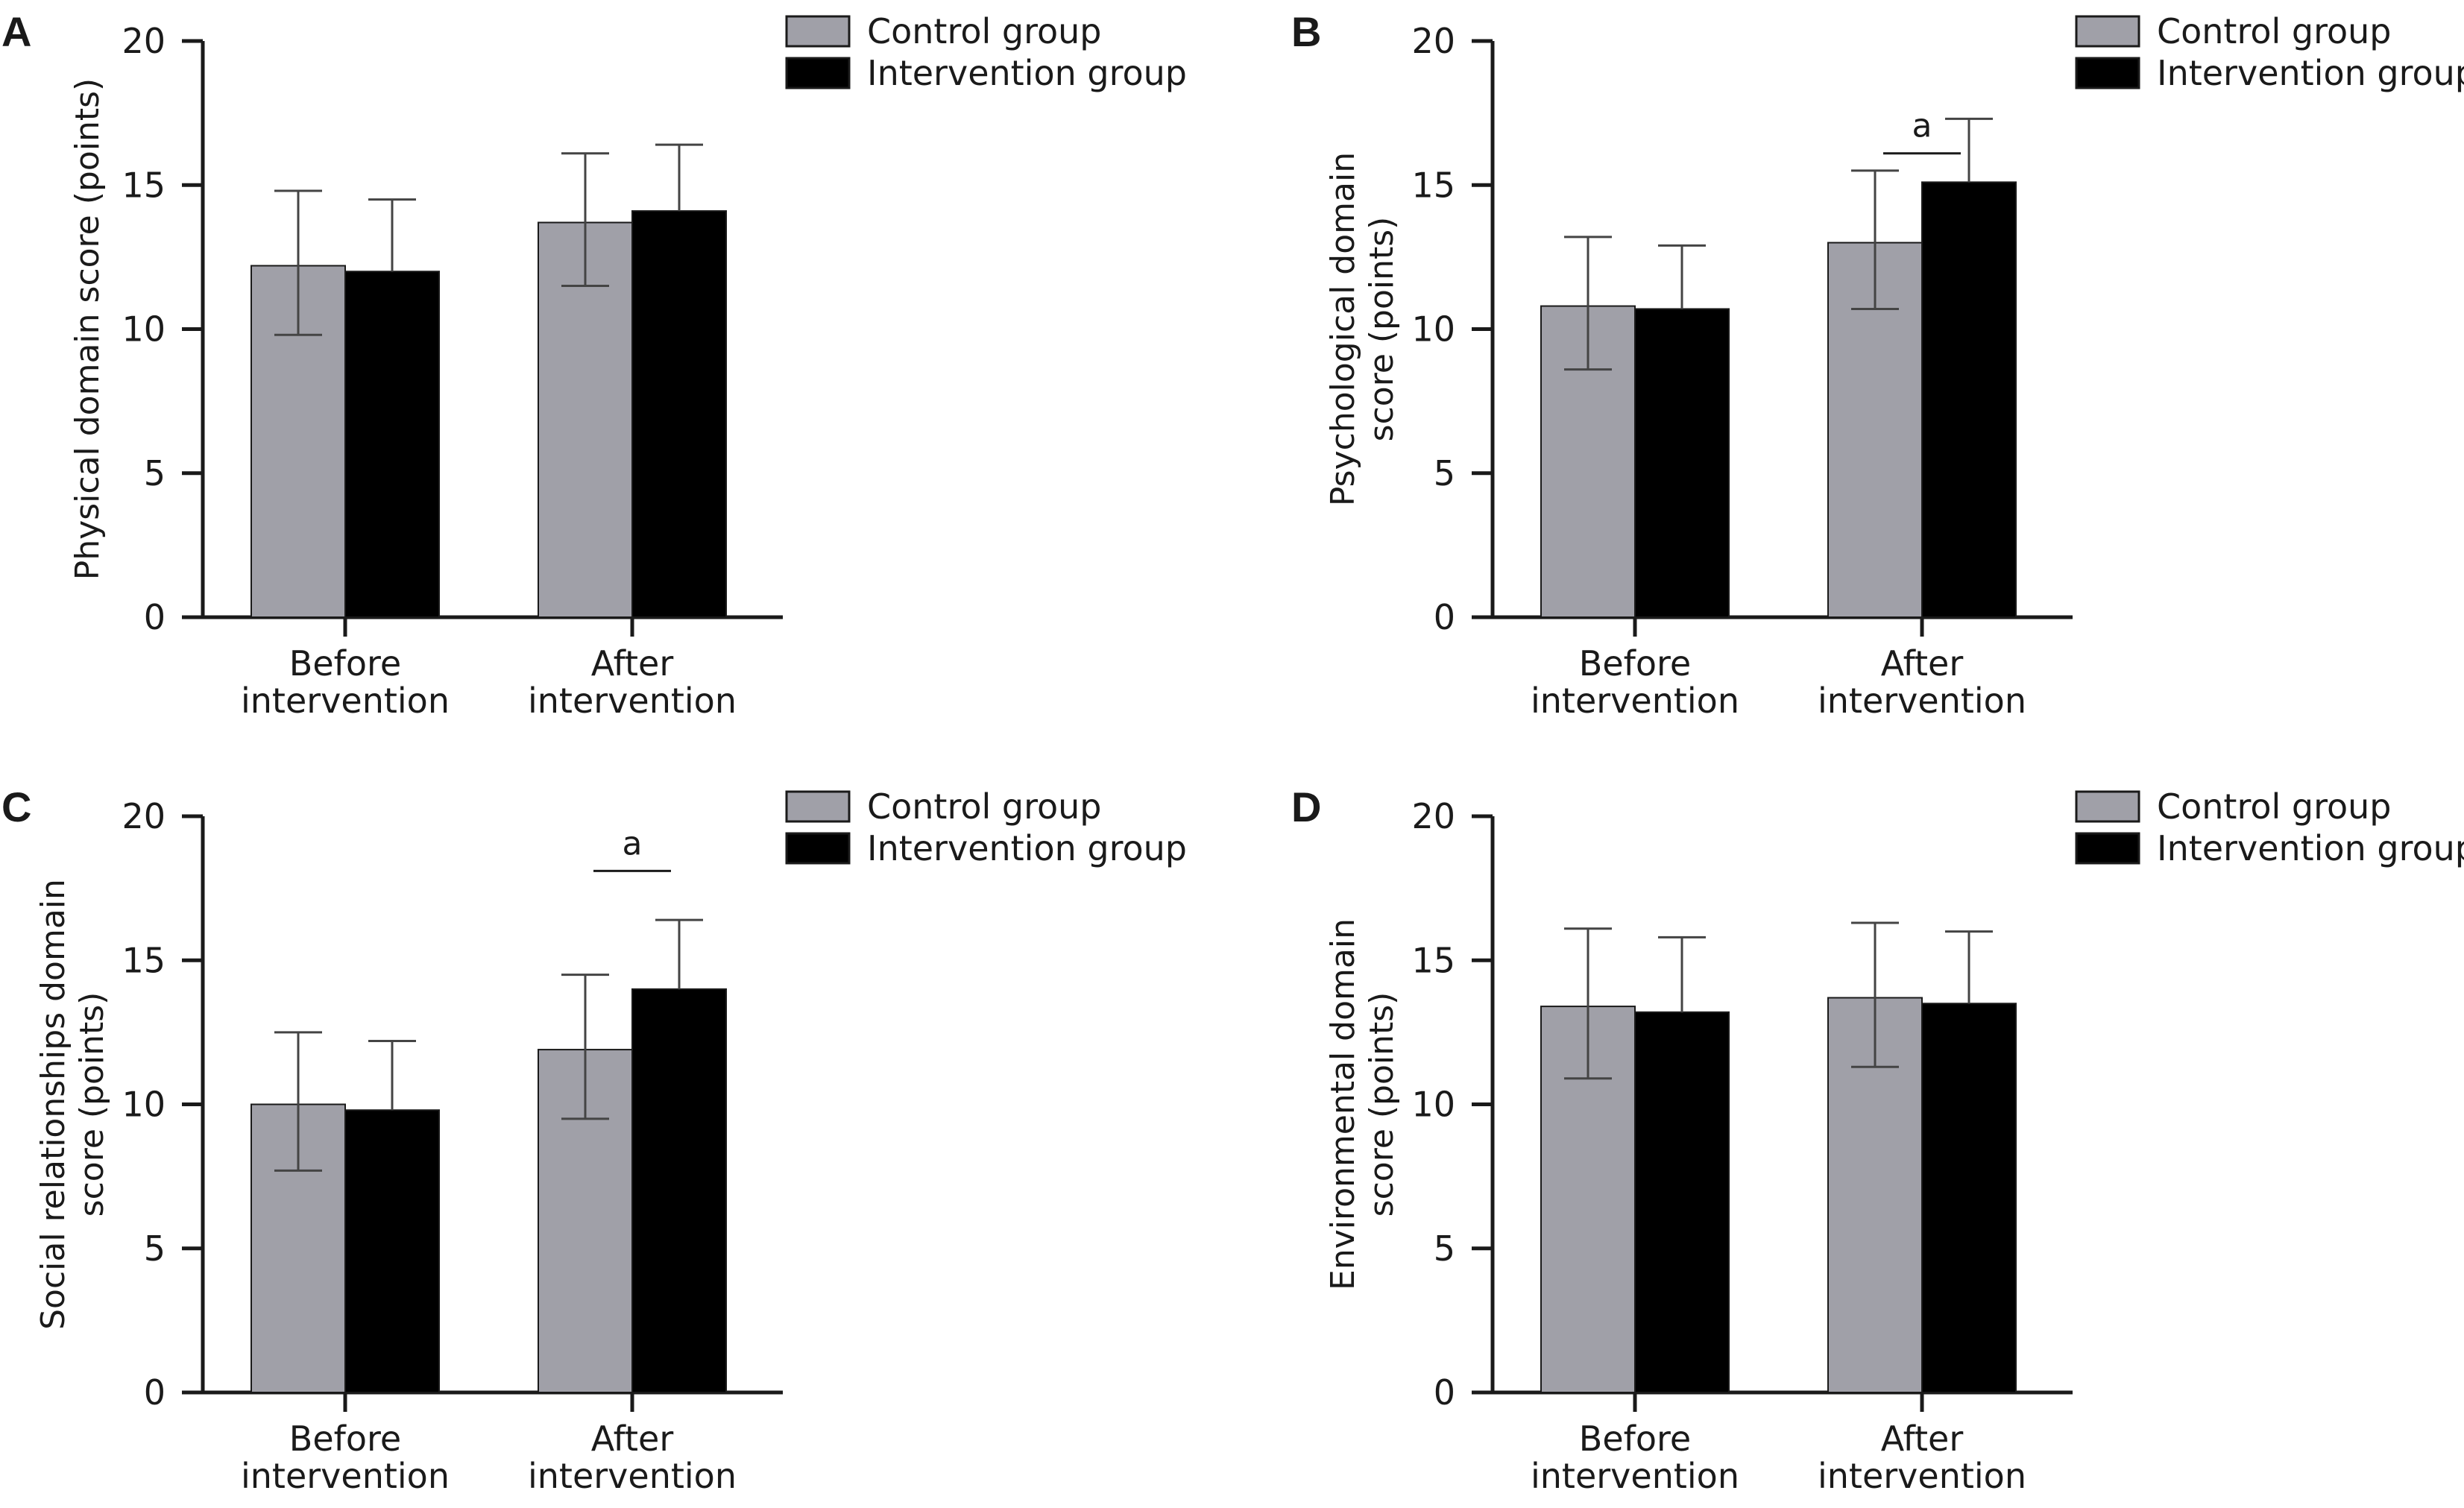  What do you see at coordinates (1306, 806) in the screenshot?
I see `panel-letter: D` at bounding box center [1306, 806].